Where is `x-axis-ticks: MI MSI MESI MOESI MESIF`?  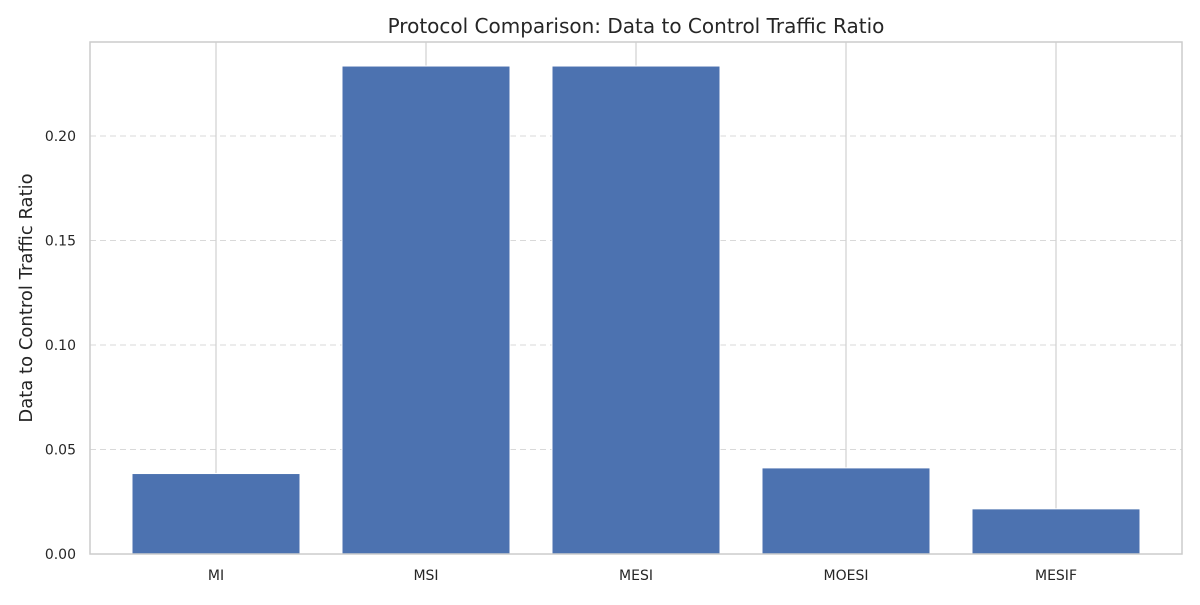
x-axis-ticks: MI MSI MESI MOESI MESIF is located at coordinates (642, 576).